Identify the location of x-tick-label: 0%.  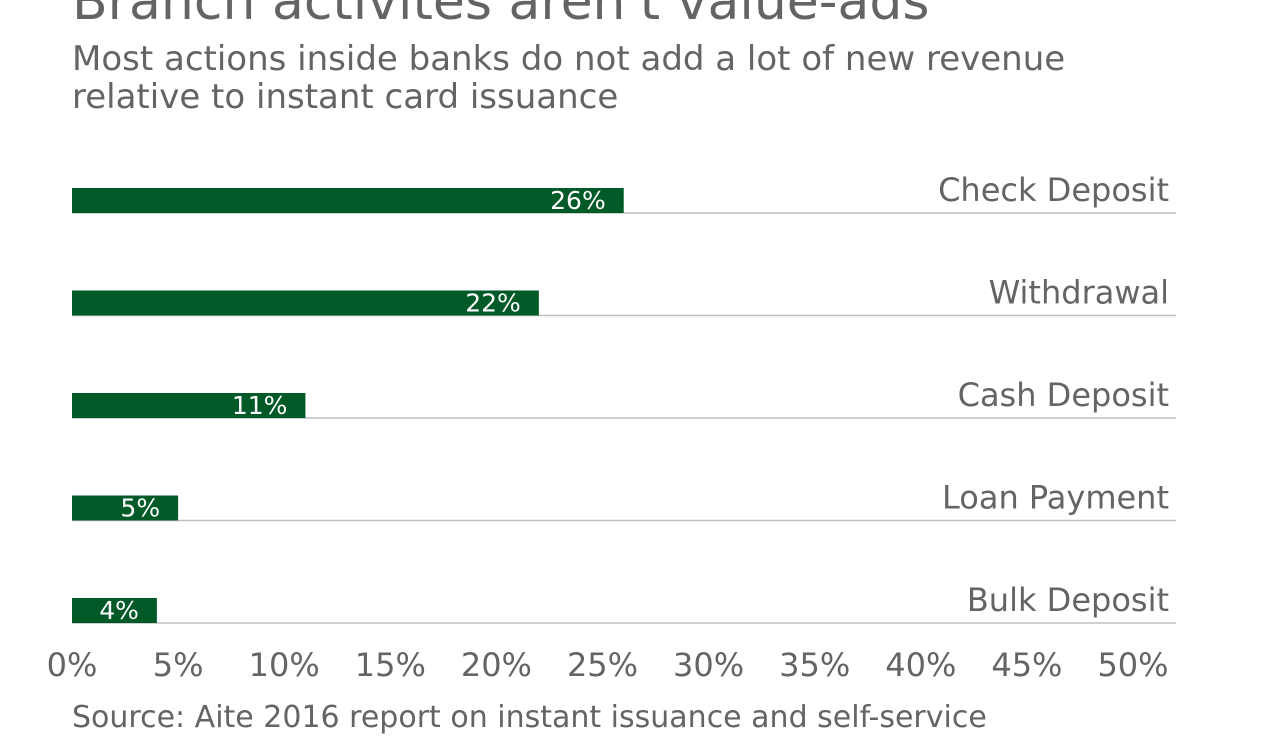
(72, 665).